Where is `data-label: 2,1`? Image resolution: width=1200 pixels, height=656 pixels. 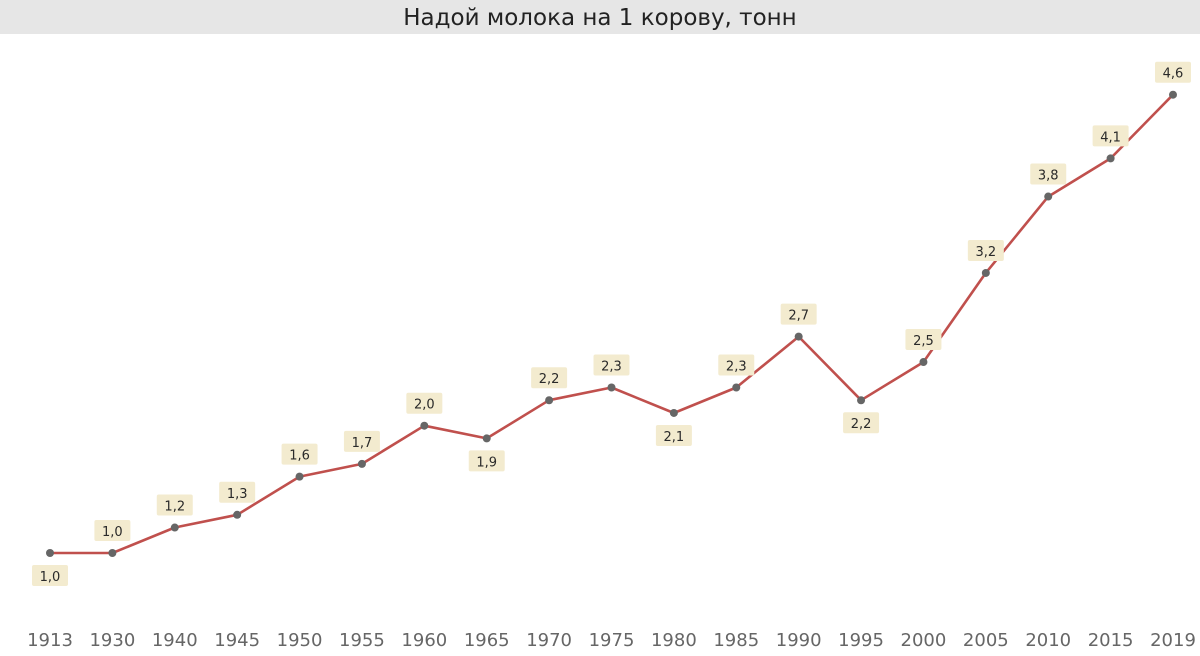
data-label: 2,1 is located at coordinates (674, 437).